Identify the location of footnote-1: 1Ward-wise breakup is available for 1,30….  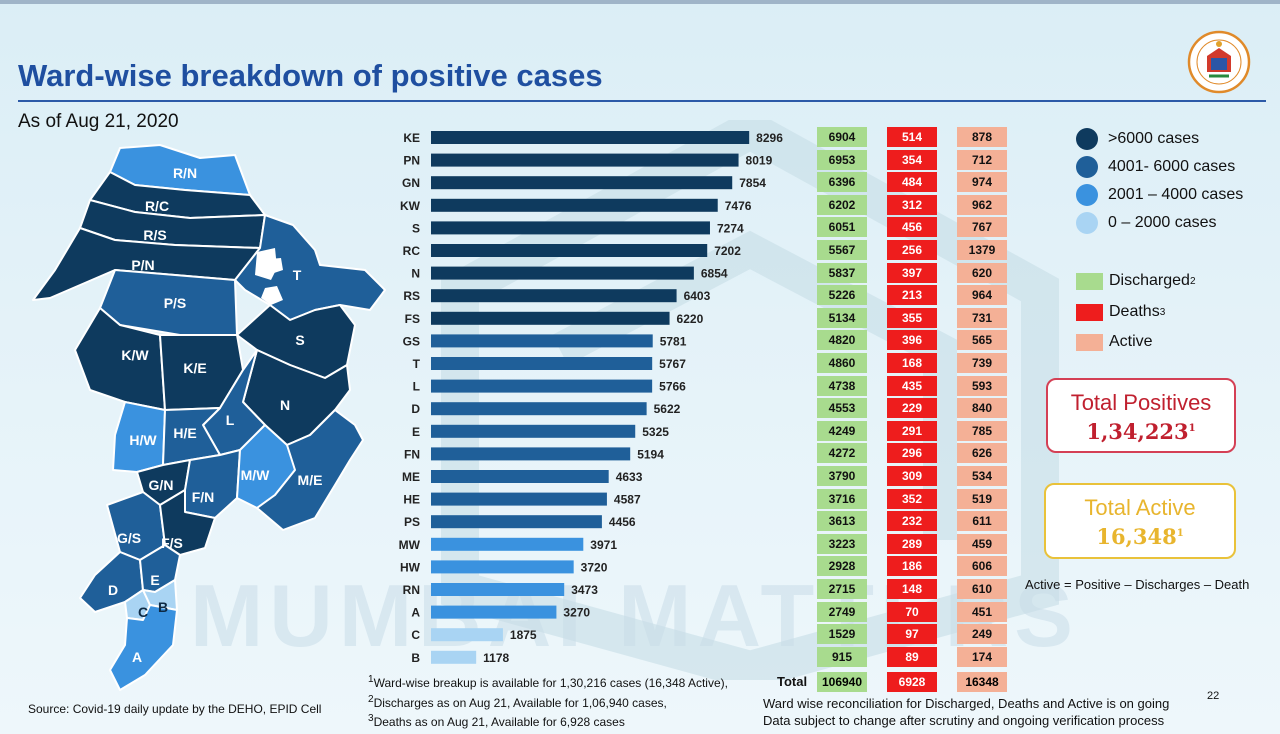
(548, 682).